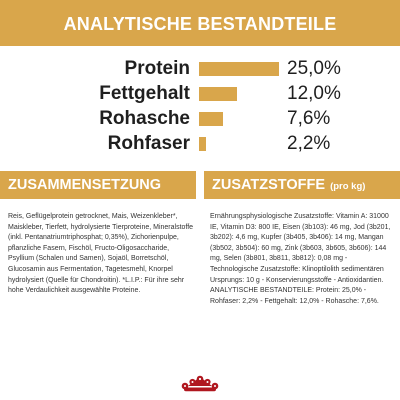  What do you see at coordinates (200, 383) in the screenshot?
I see `crown-logo-icon` at bounding box center [200, 383].